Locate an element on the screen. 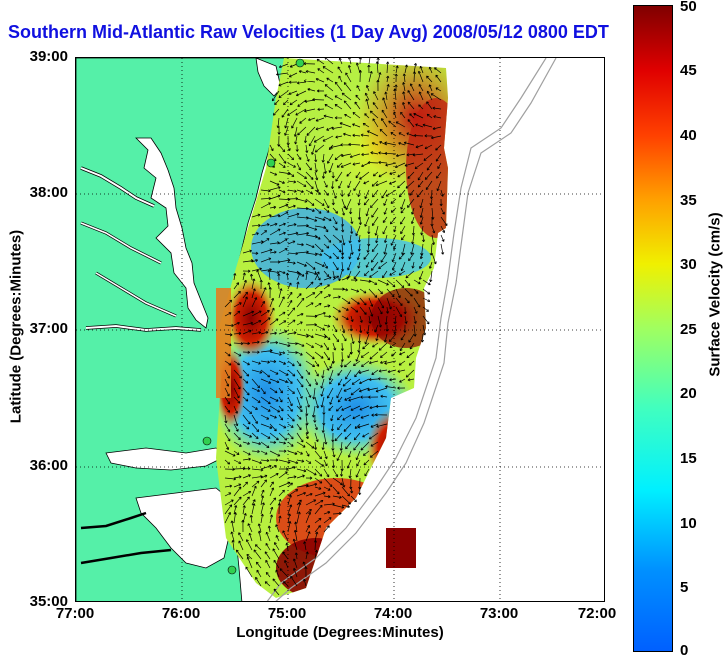 Image resolution: width=724 pixels, height=659 pixels. lat-tick: 36:00 is located at coordinates (48, 465).